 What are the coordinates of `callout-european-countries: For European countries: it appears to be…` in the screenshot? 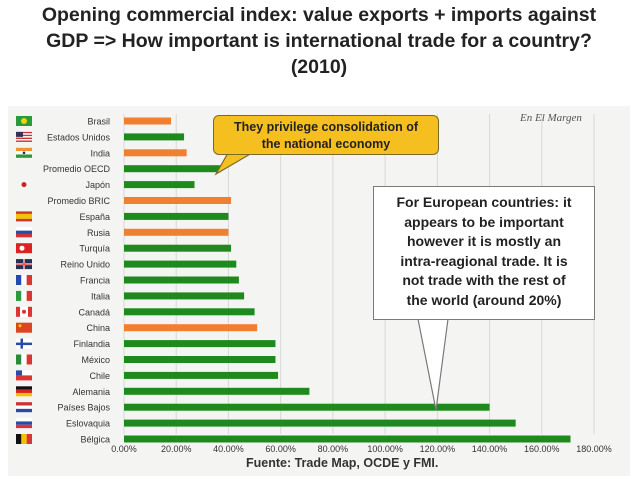 It's located at (484, 253).